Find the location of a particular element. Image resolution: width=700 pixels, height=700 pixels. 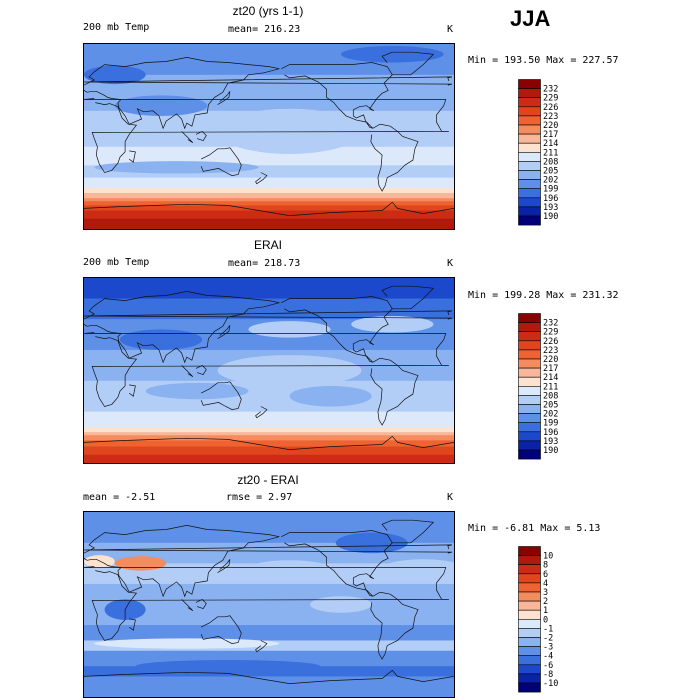

colorbar-tick-label: 226 is located at coordinates (550, 108).